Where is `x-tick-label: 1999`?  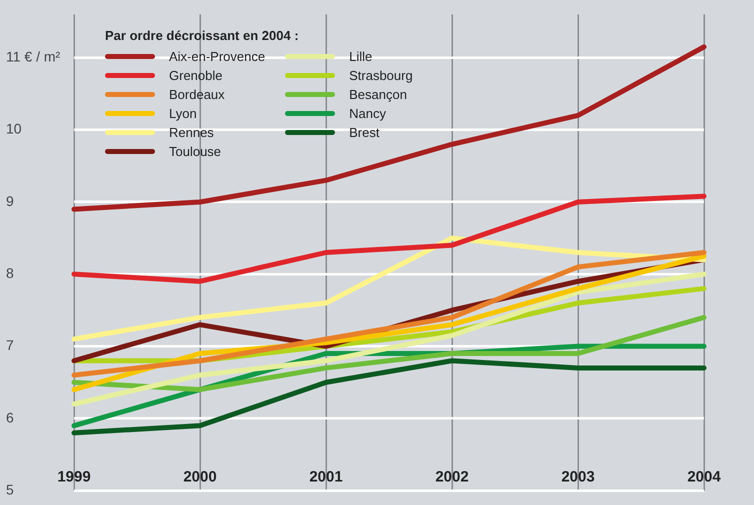 x-tick-label: 1999 is located at coordinates (74, 477).